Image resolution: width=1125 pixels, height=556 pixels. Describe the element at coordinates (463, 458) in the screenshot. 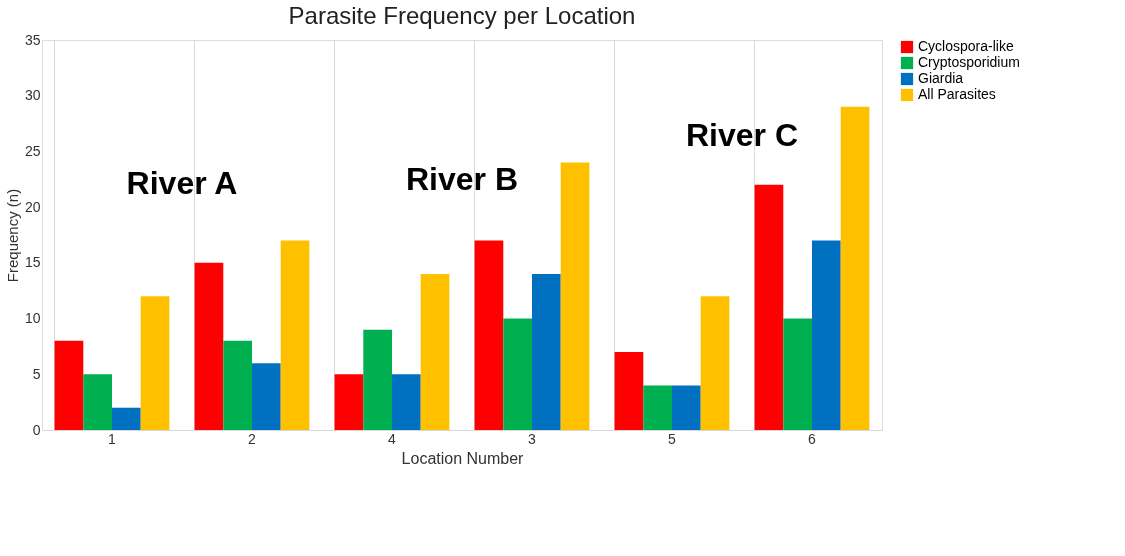

I see `x-axis-title: Location Number` at that location.